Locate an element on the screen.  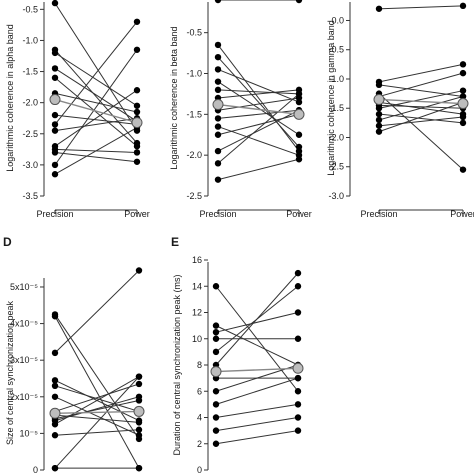
y-tick-label: -2.5 is located at coordinates (194, 196).